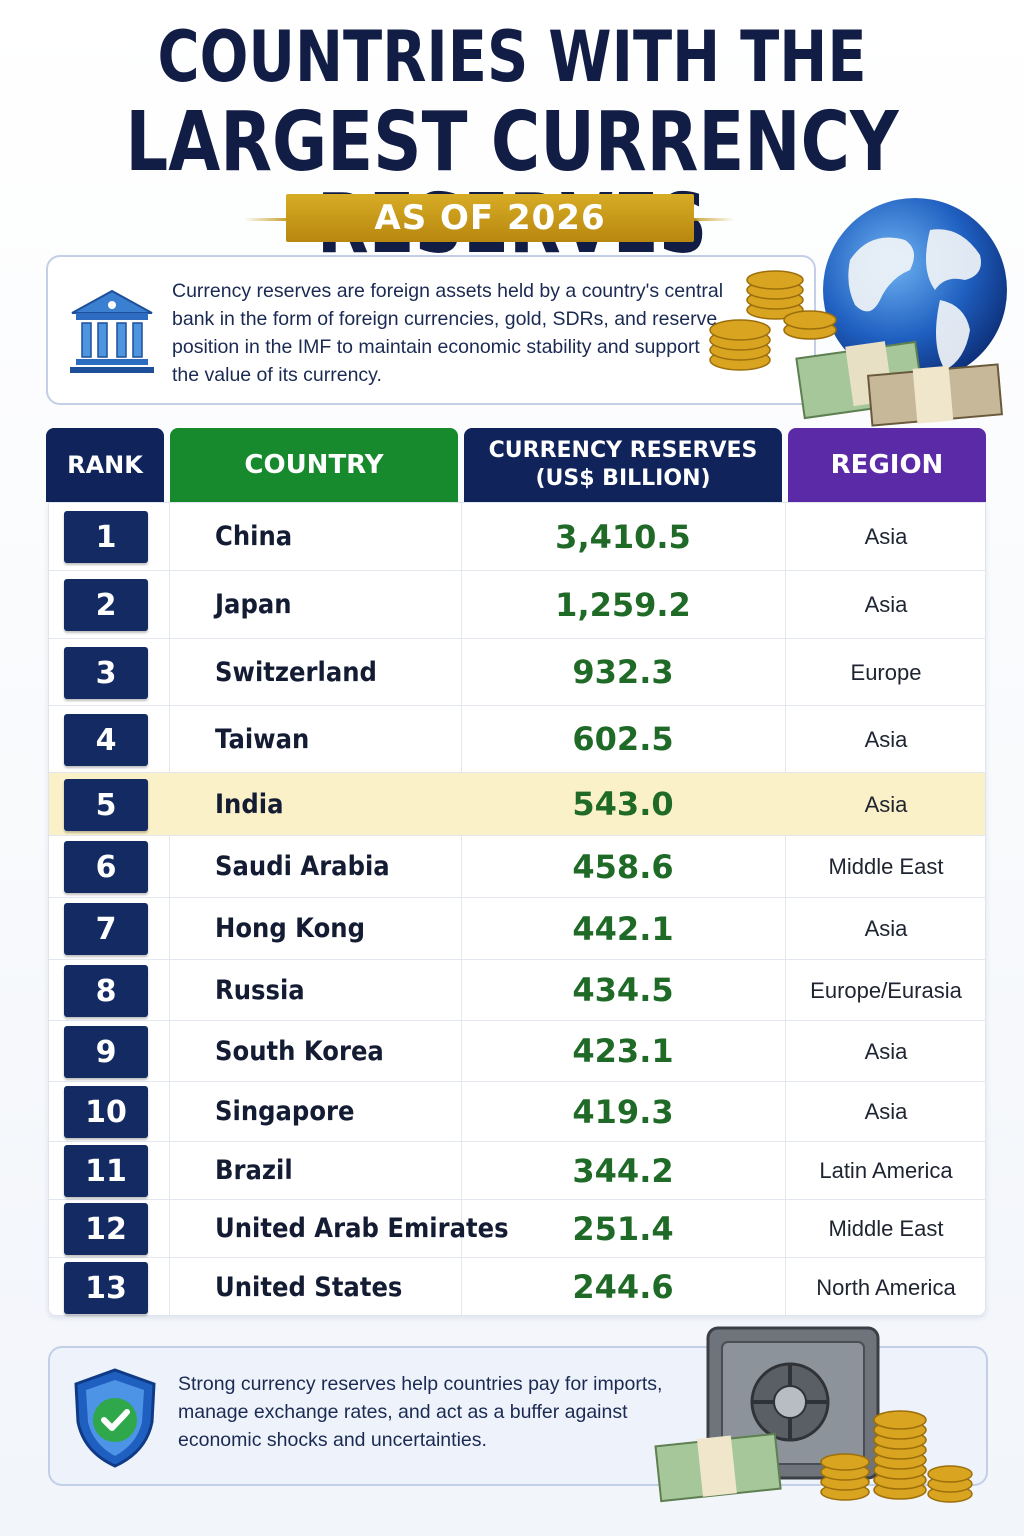  I want to click on header-region: REGION, so click(887, 465).